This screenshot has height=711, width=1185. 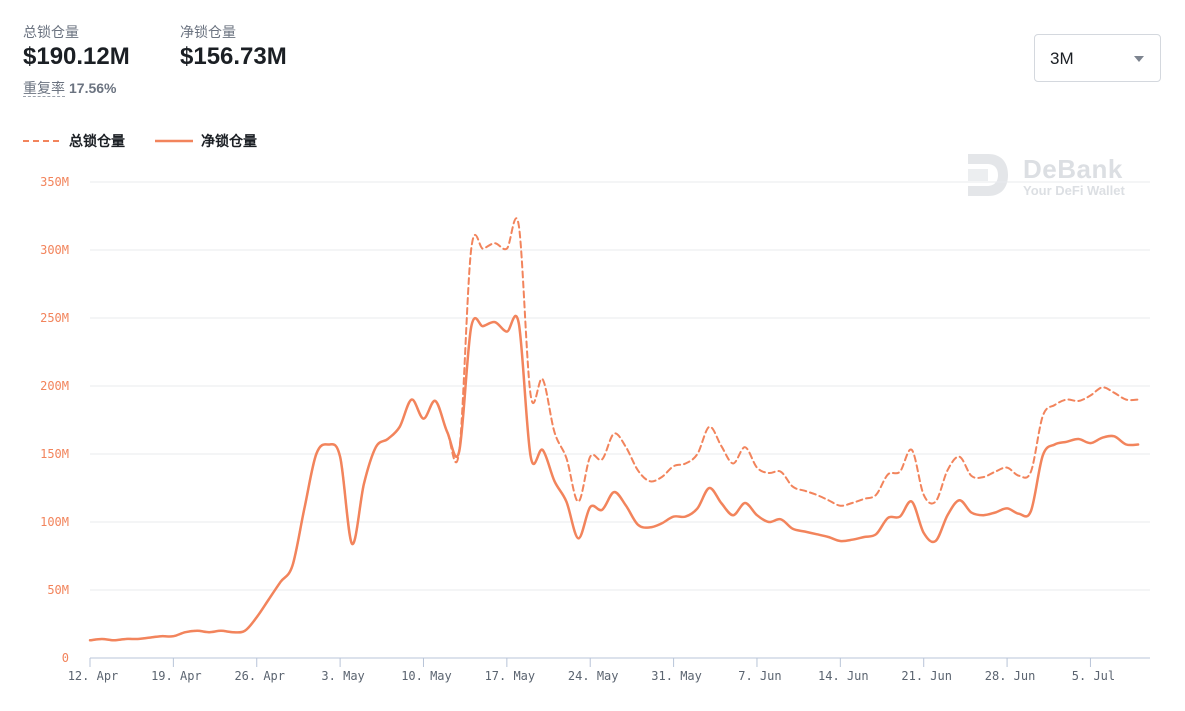 What do you see at coordinates (176, 676) in the screenshot?
I see `x-tick-label: 19. Apr` at bounding box center [176, 676].